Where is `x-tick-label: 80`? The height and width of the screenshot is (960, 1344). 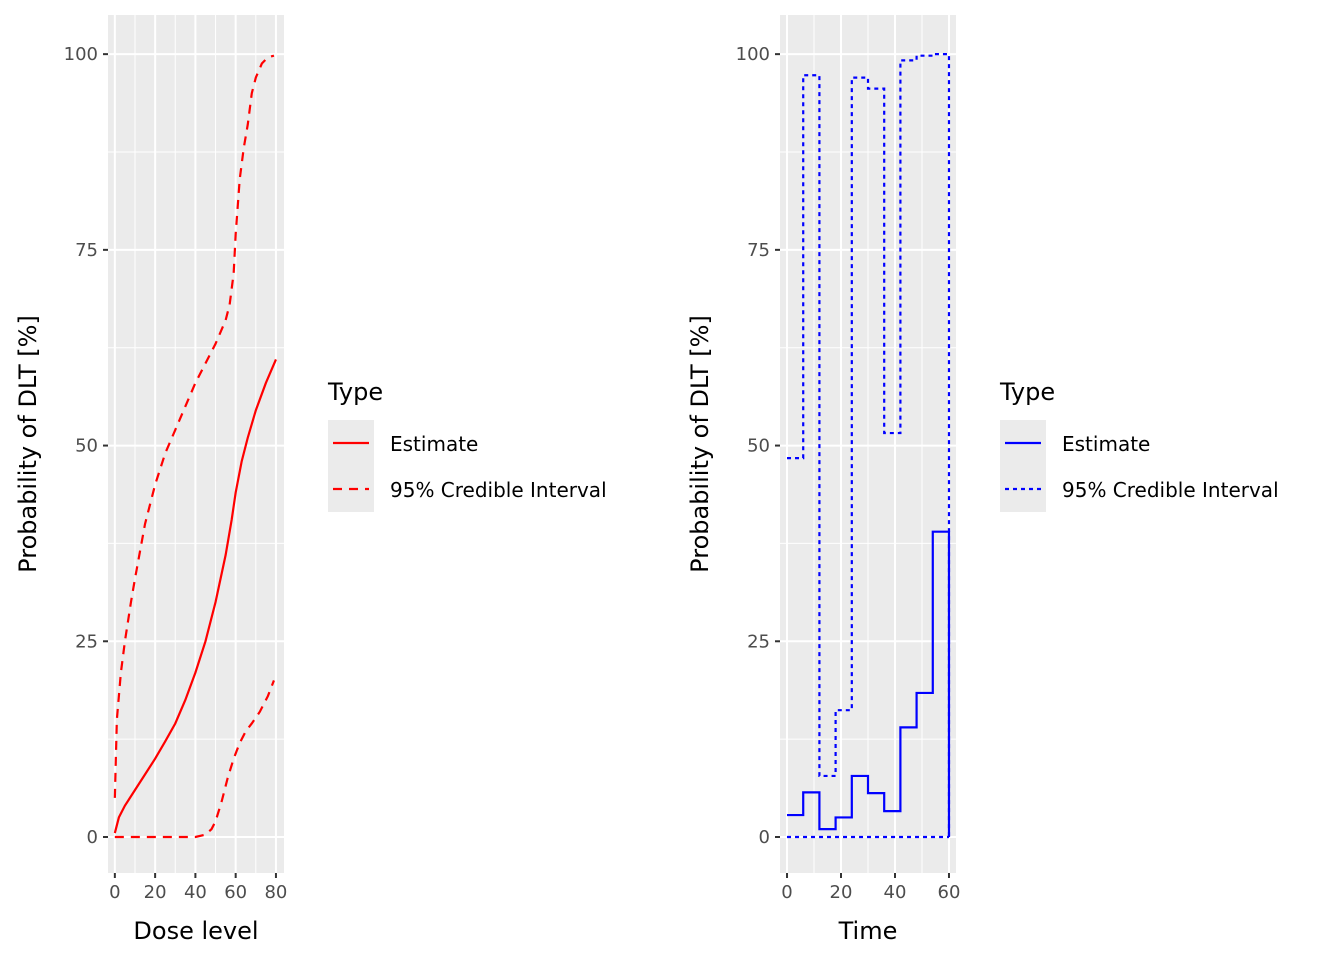
x-tick-label: 80 is located at coordinates (275, 892).